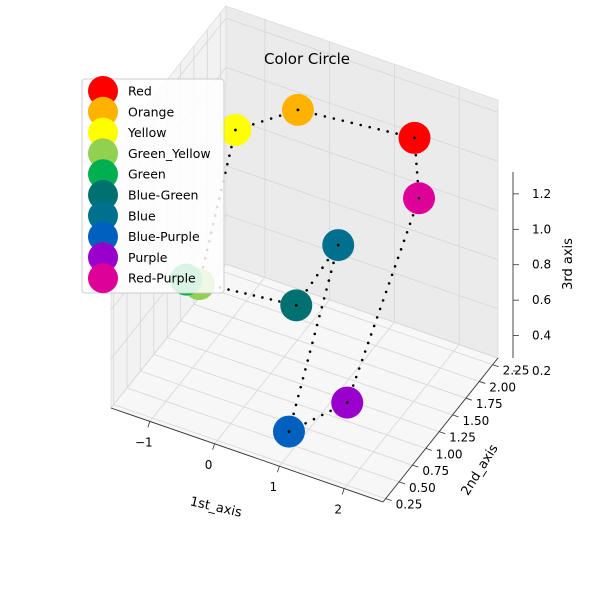  I want to click on z-tick-label: 1.2, so click(541, 194).